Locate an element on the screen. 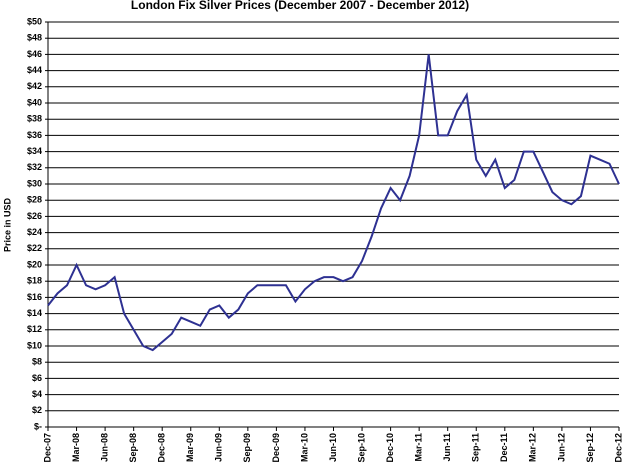 The width and height of the screenshot is (622, 465). y-tick-label: $38 is located at coordinates (34, 119).